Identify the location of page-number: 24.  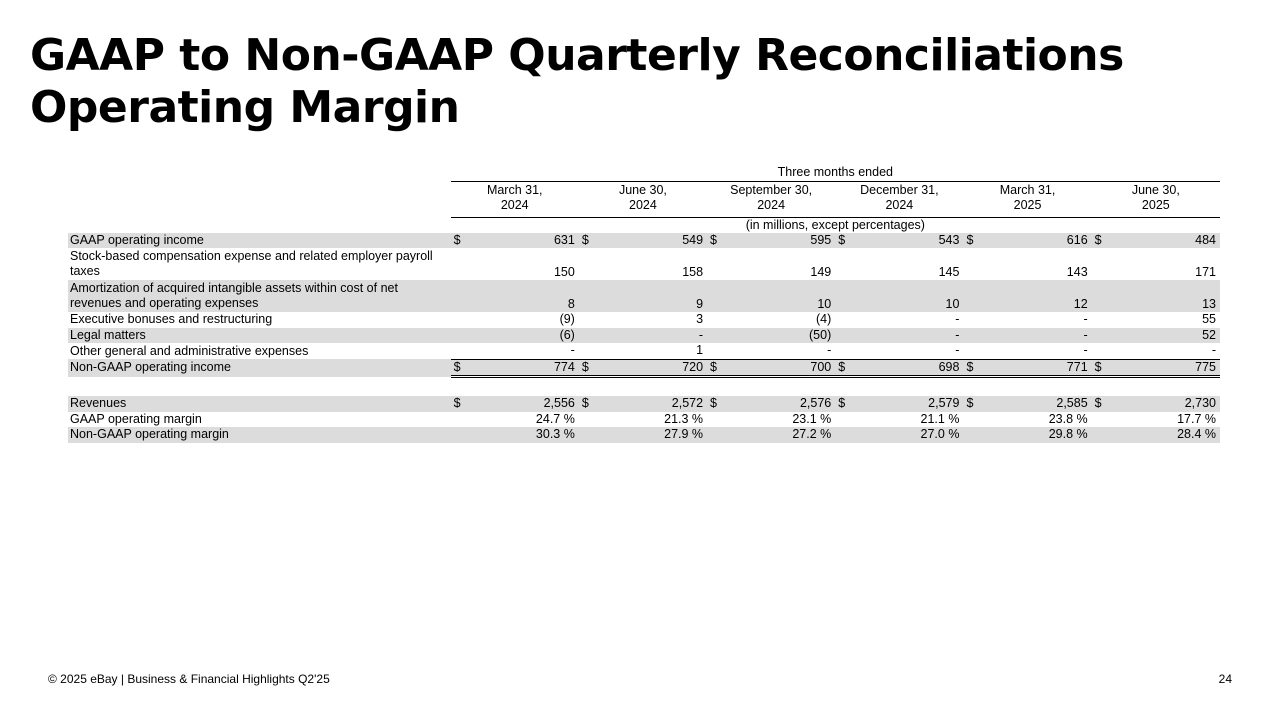
(1225, 679).